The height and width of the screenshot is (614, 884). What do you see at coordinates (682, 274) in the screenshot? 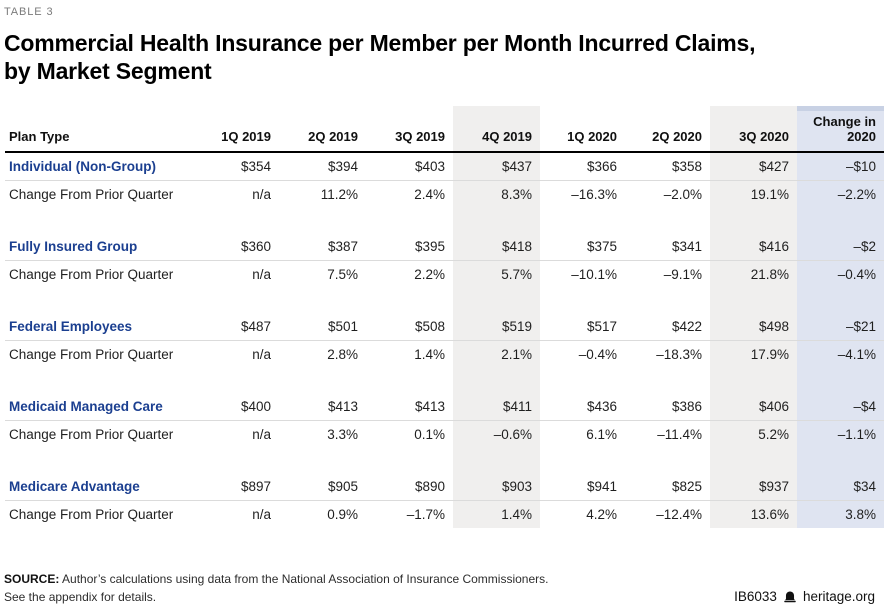
I see `value-cell: –9.1%` at bounding box center [682, 274].